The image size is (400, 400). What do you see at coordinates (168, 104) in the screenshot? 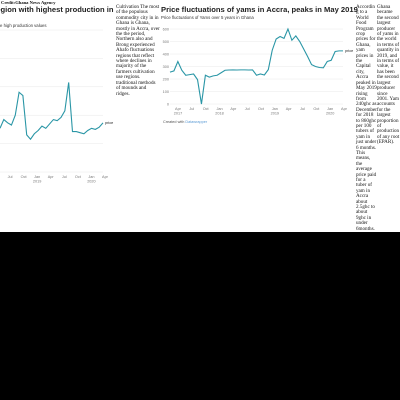
I see `y-tick-label: 0` at bounding box center [168, 104].